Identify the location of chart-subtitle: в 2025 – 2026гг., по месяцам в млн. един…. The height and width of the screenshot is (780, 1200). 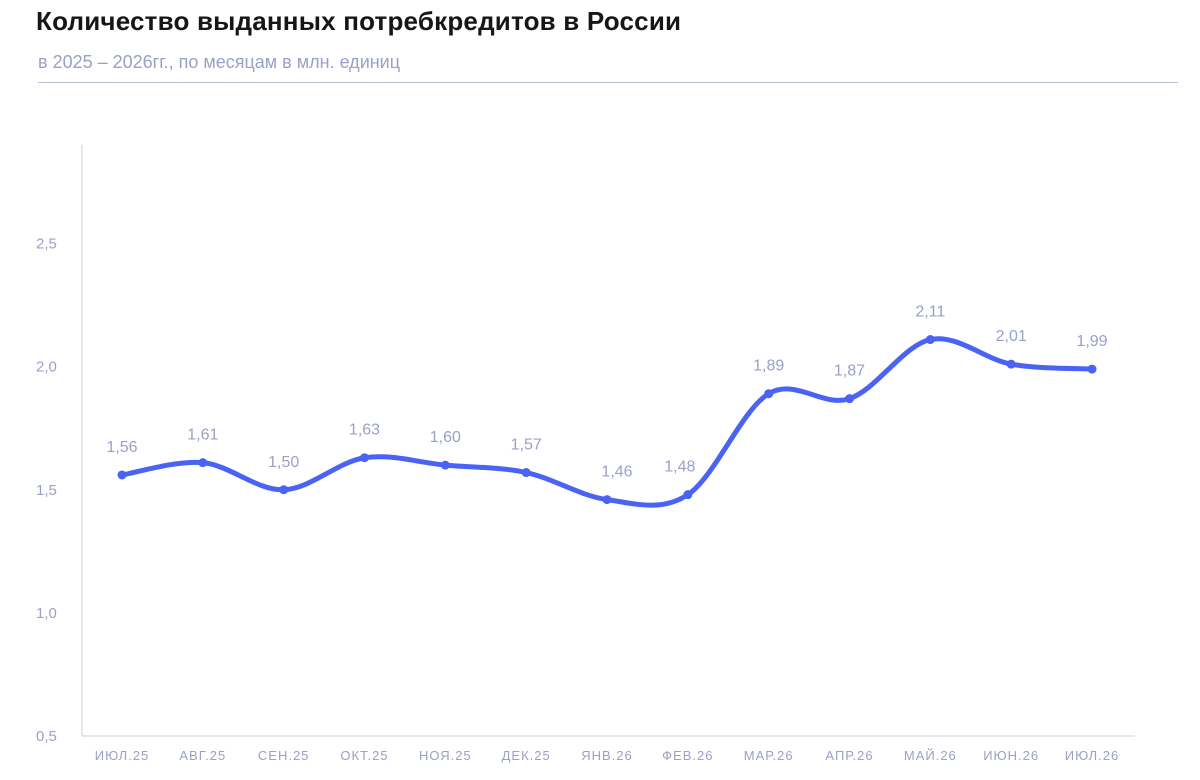
(219, 62).